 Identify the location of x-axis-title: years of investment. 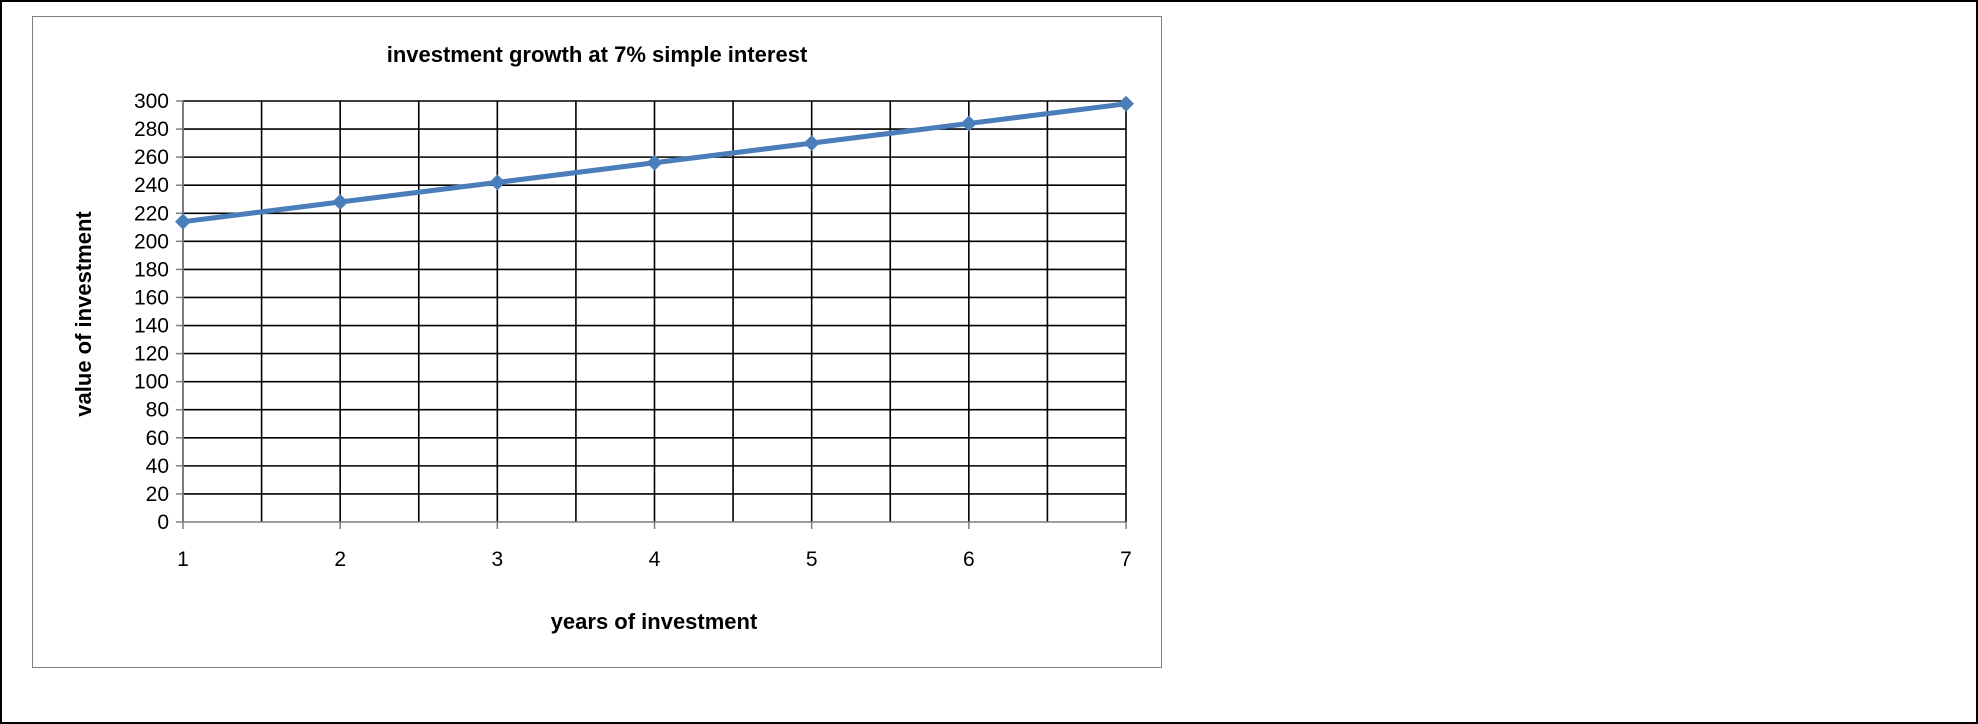
(654, 621).